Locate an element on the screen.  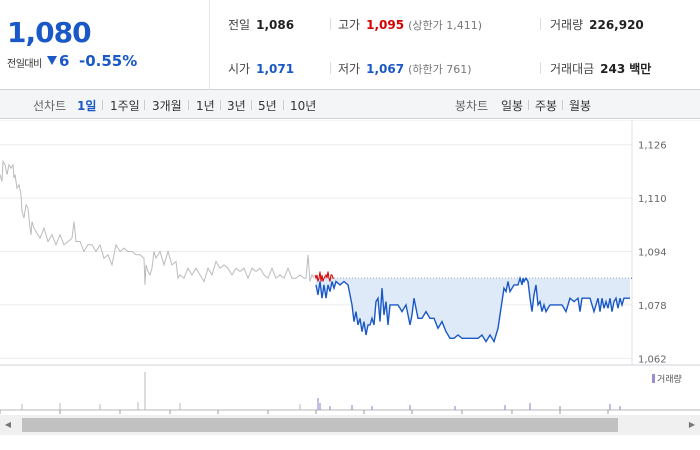
change-percent: -0.55% is located at coordinates (108, 61).